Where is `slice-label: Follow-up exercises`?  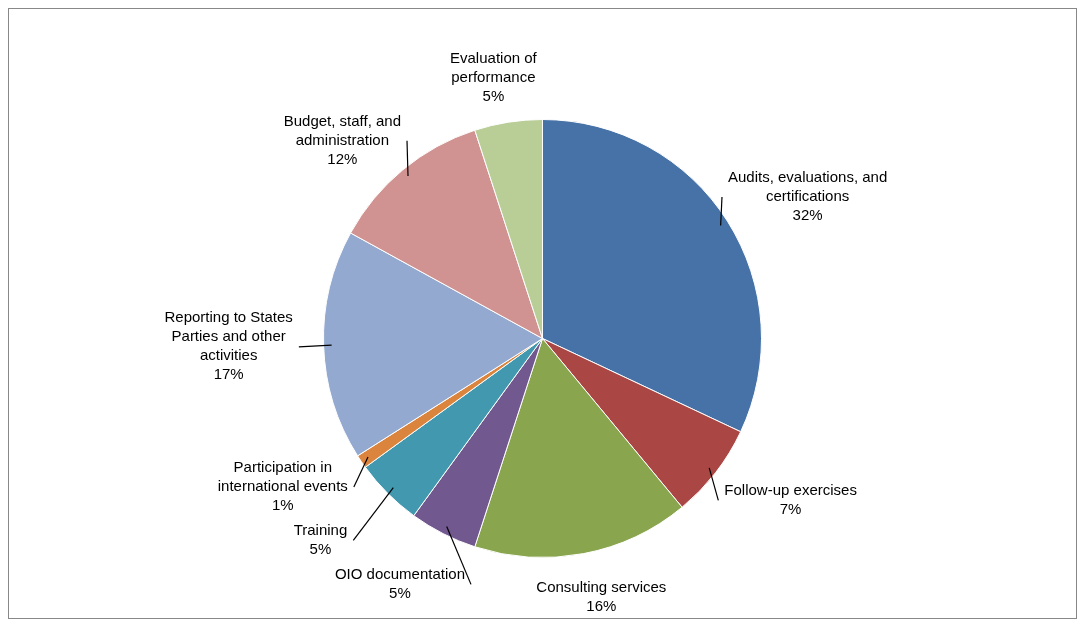
slice-label: Follow-up exercises is located at coordinates (790, 489).